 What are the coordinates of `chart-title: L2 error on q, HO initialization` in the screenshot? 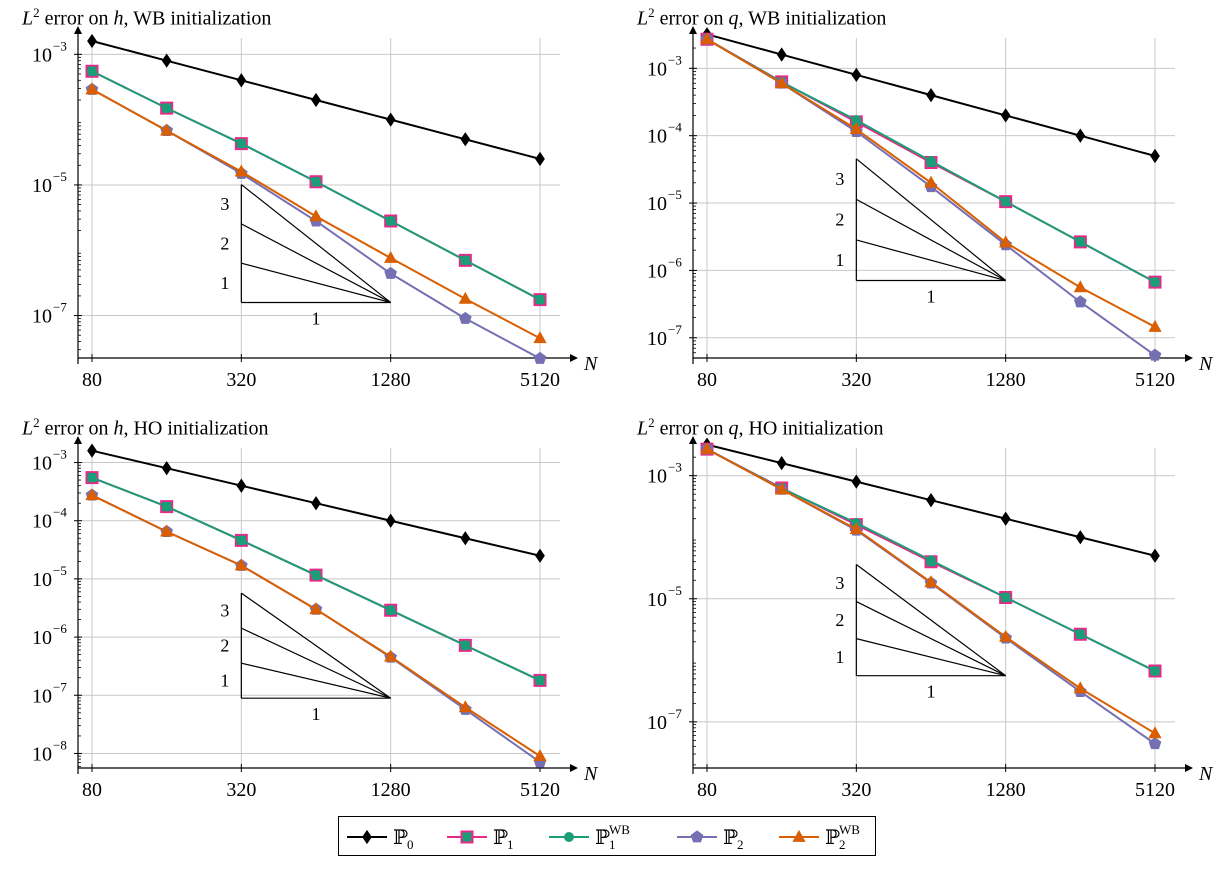 It's located at (760, 427).